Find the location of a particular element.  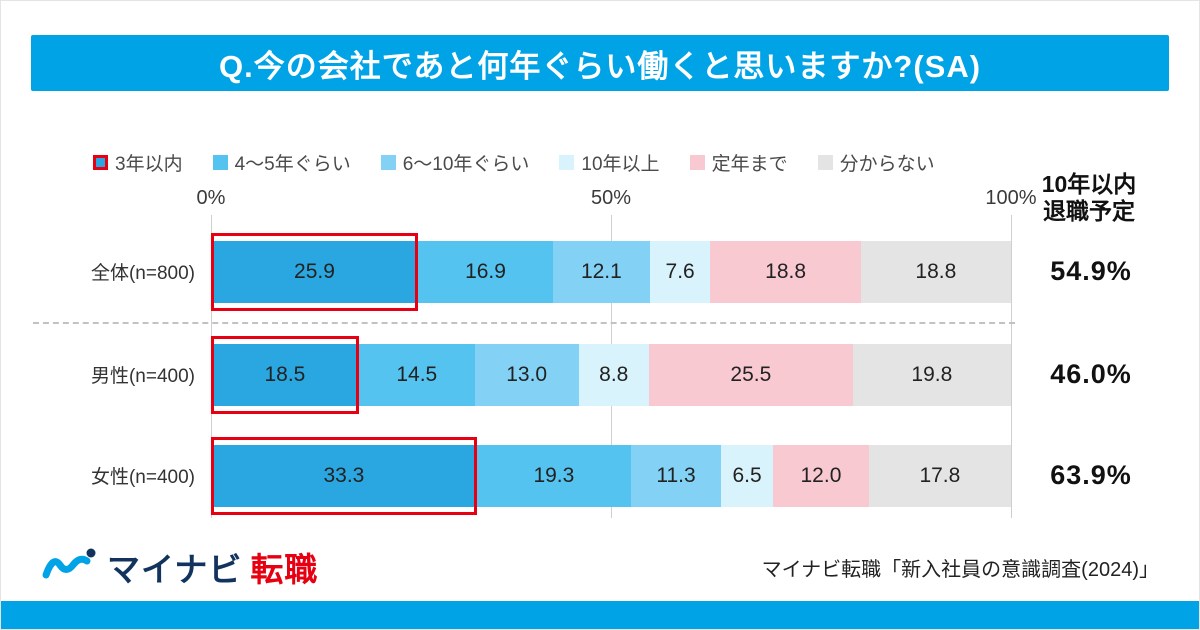

bar-segment: 25.9 is located at coordinates (314, 271).